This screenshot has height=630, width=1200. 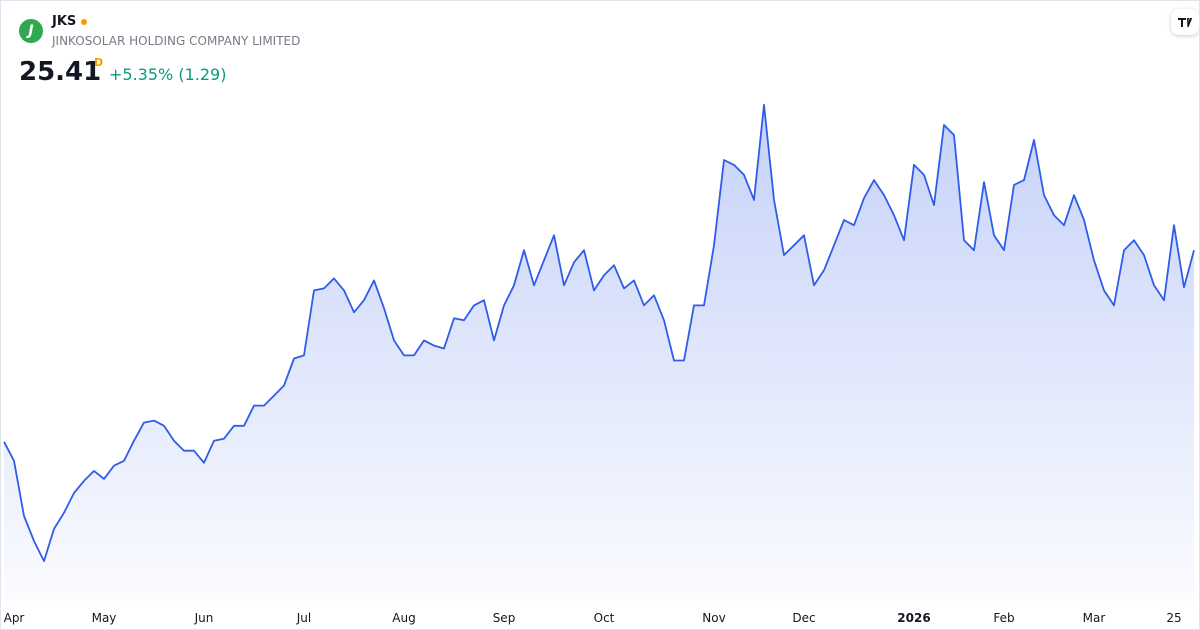 I want to click on x-tick-label: Apr, so click(x=14, y=618).